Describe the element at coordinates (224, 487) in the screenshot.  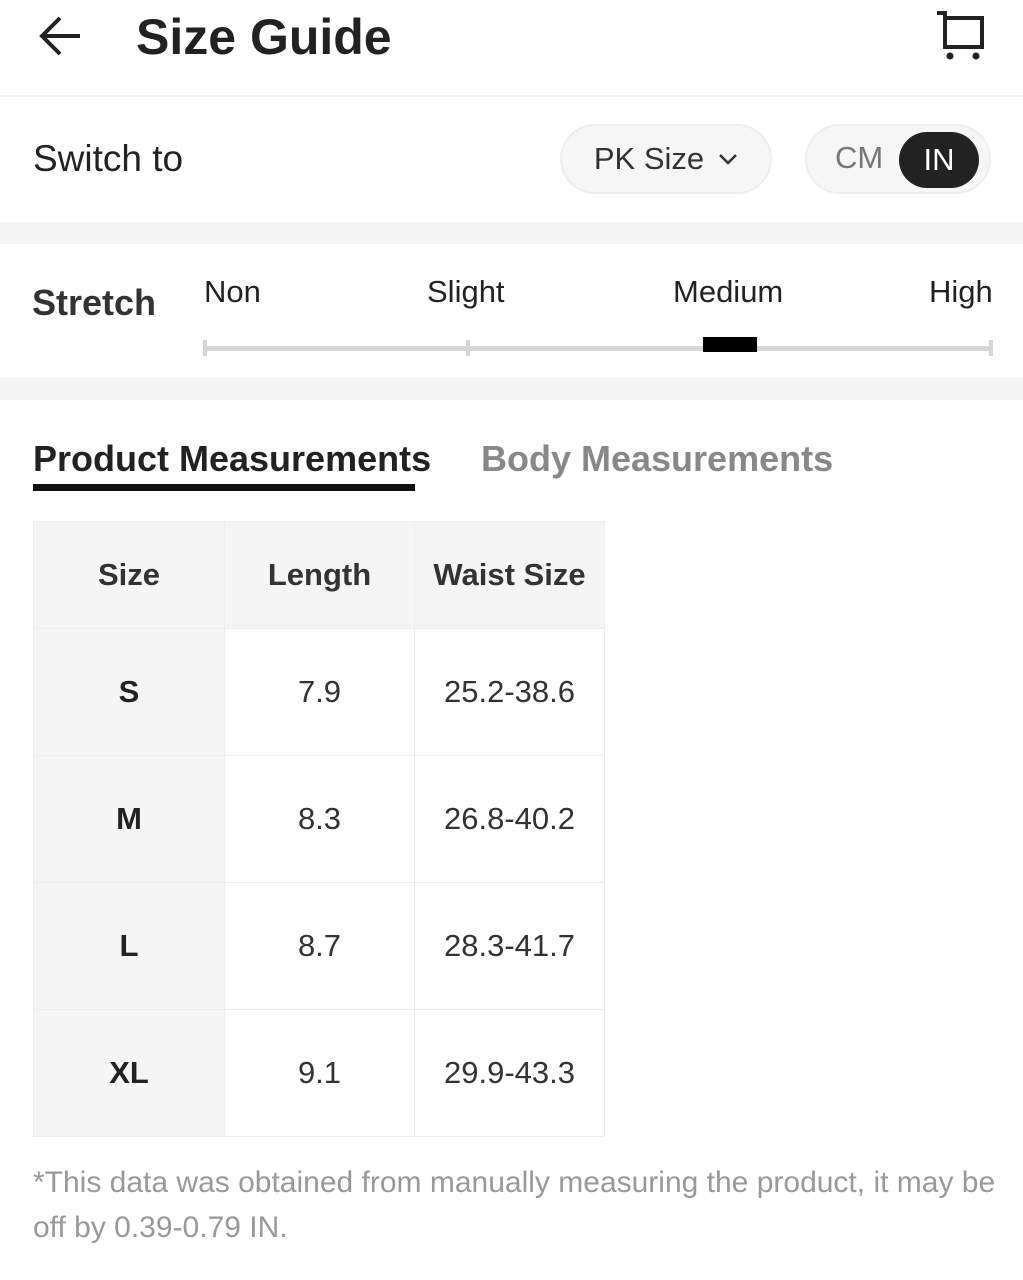
I see `active-tab-indicator` at that location.